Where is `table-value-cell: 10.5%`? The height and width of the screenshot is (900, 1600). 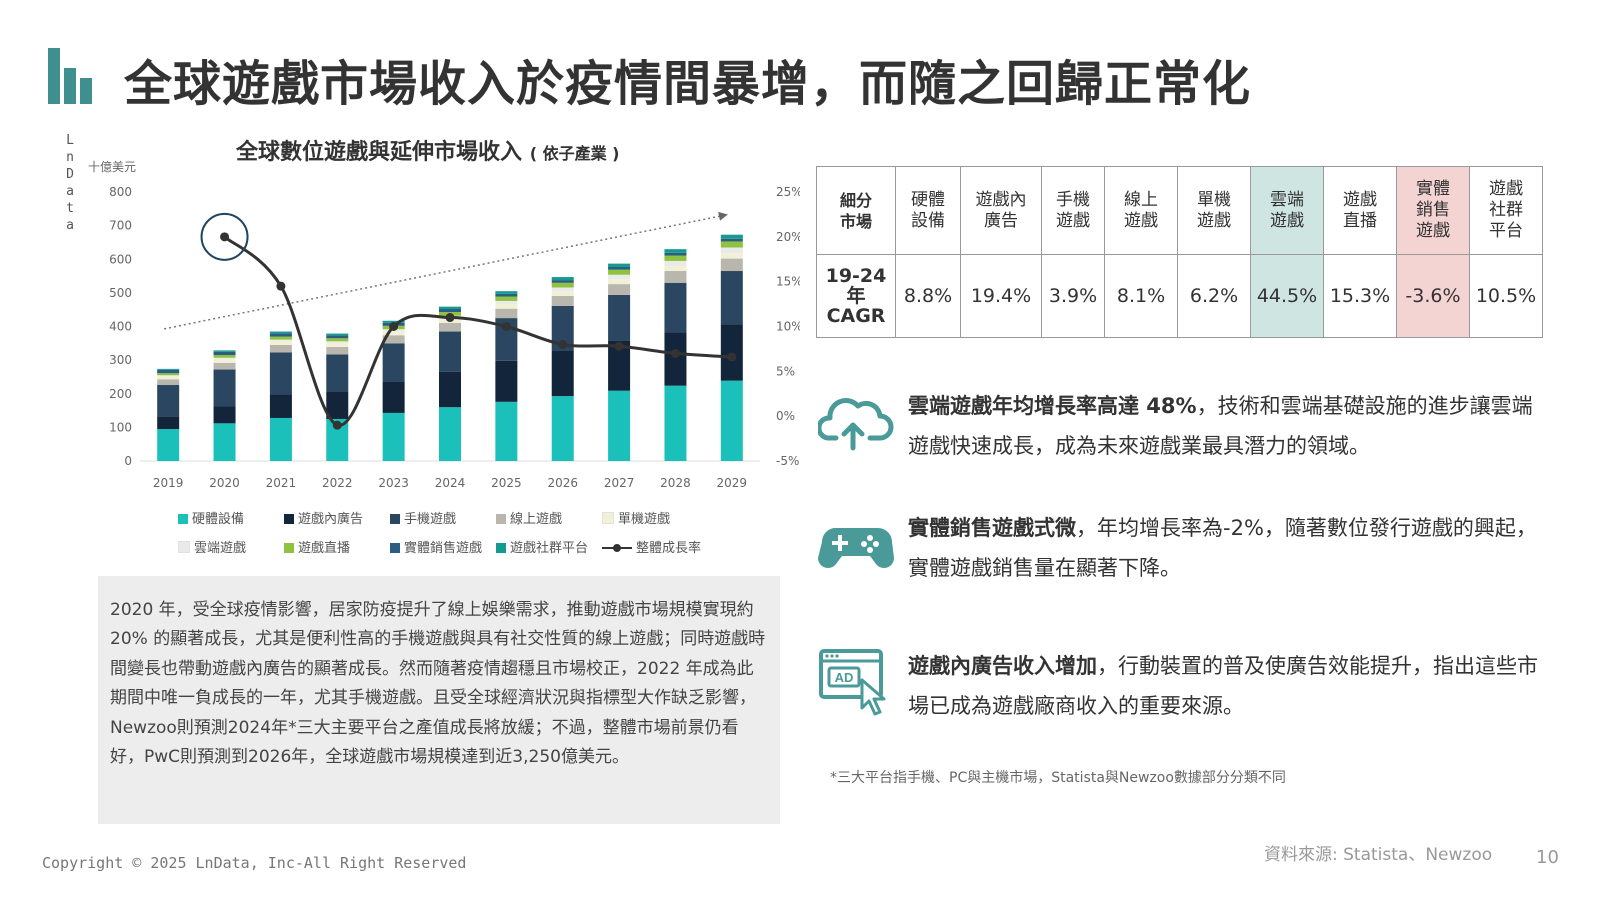 table-value-cell: 10.5% is located at coordinates (1506, 296).